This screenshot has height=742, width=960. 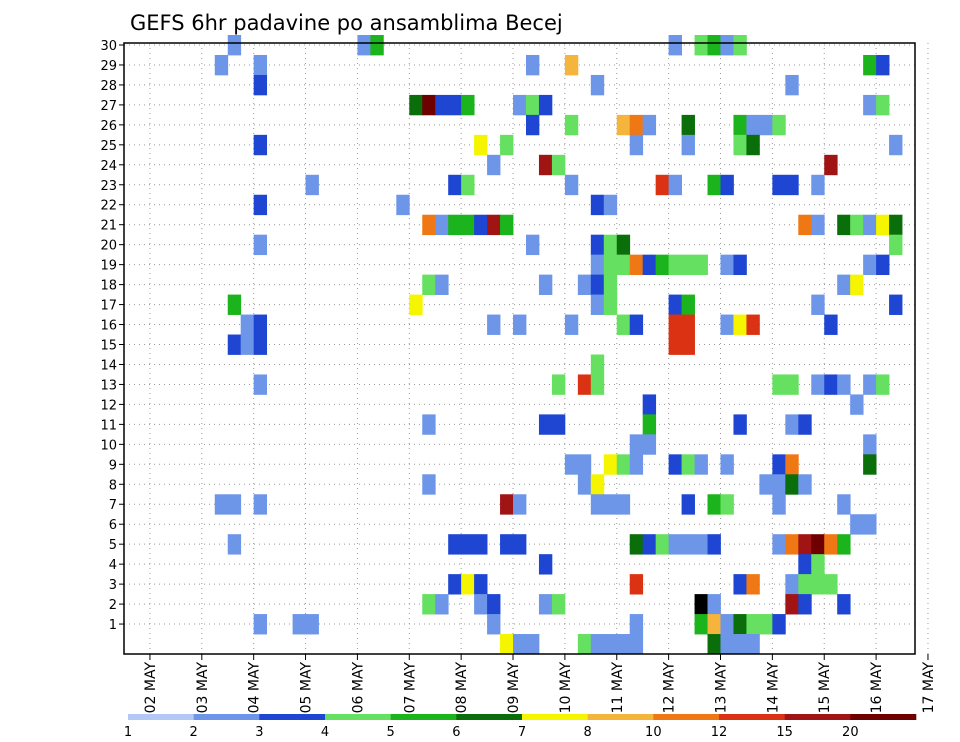 I want to click on y-tick-label: 11, so click(x=108, y=425).